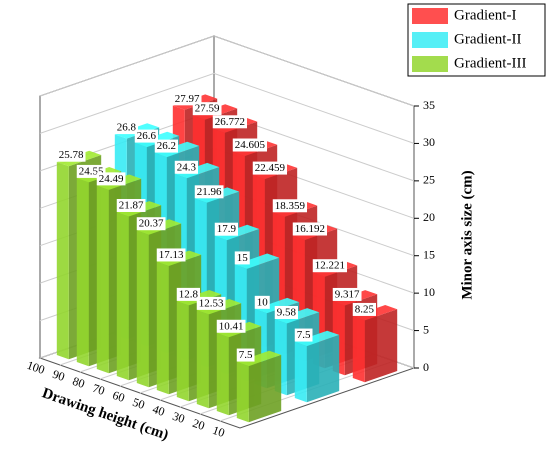 Image resolution: width=550 pixels, height=464 pixels. I want to click on value-label: 12.8, so click(189, 294).